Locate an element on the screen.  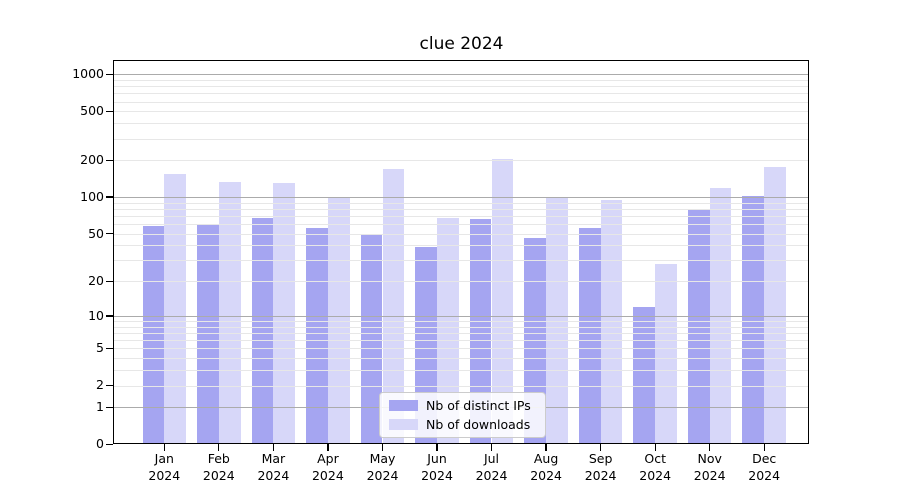
y-tick-label: 10 is located at coordinates (96, 315).